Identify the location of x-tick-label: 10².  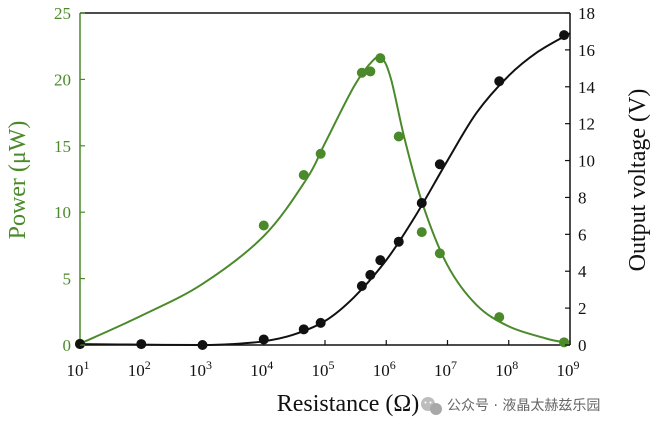
(139, 369).